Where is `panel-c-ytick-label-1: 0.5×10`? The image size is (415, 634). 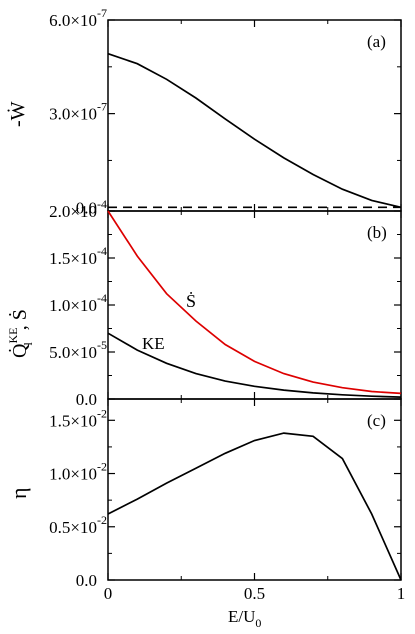 panel-c-ytick-label-1: 0.5×10 is located at coordinates (73, 527).